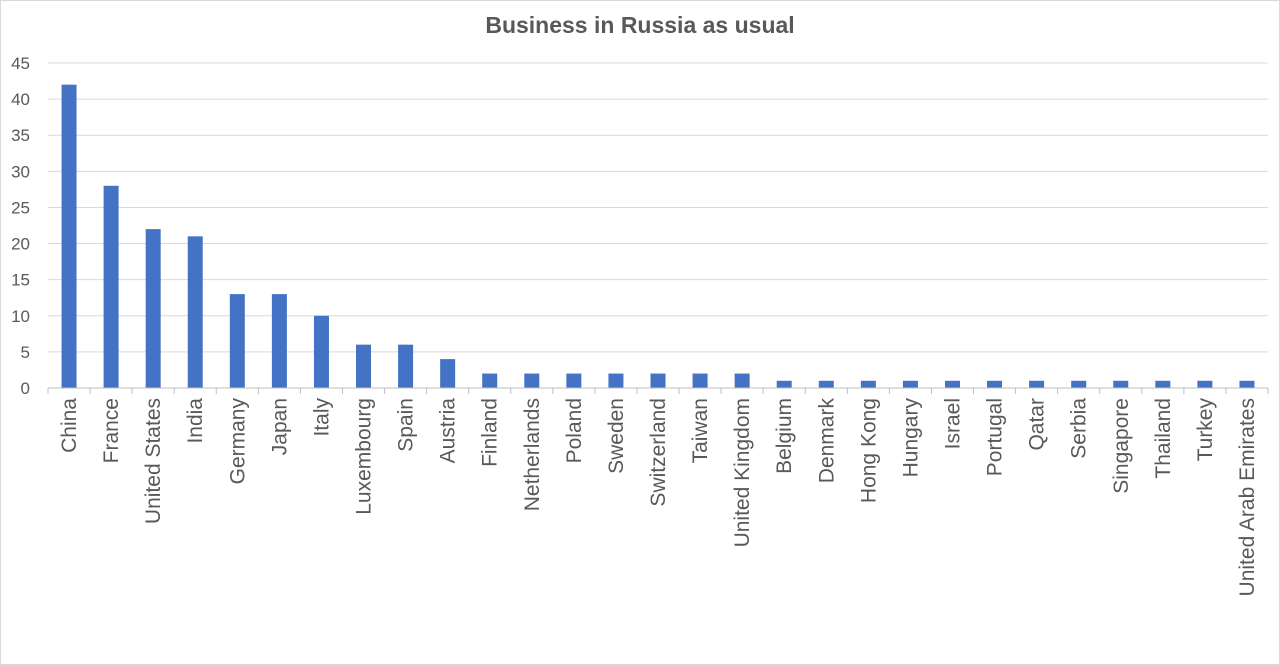 The image size is (1280, 665). I want to click on x-category-label: Switzerland, so click(658, 452).